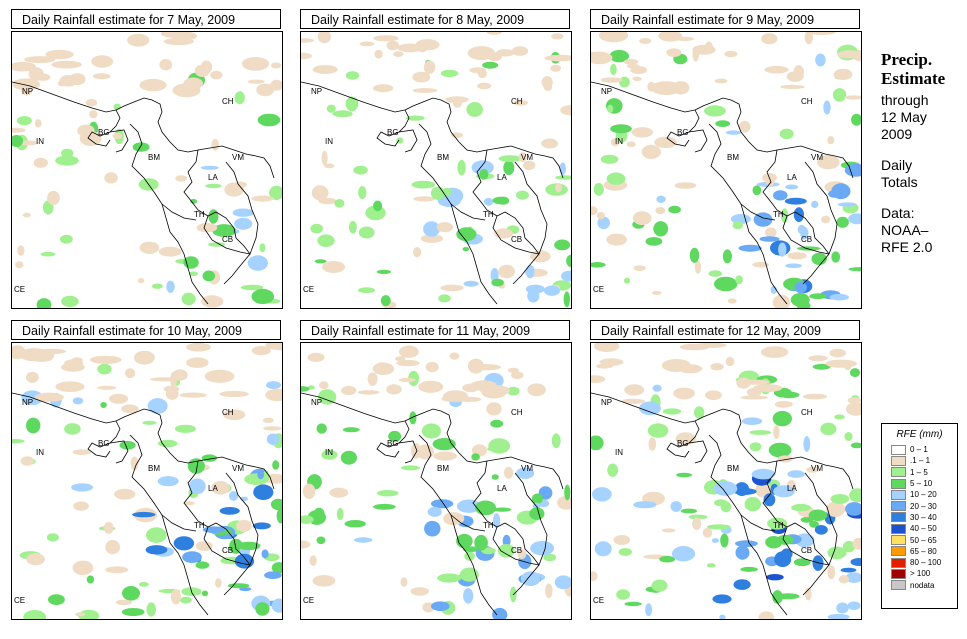 Image resolution: width=967 pixels, height=639 pixels. I want to click on legend-item: 1 – 5, so click(924, 472).